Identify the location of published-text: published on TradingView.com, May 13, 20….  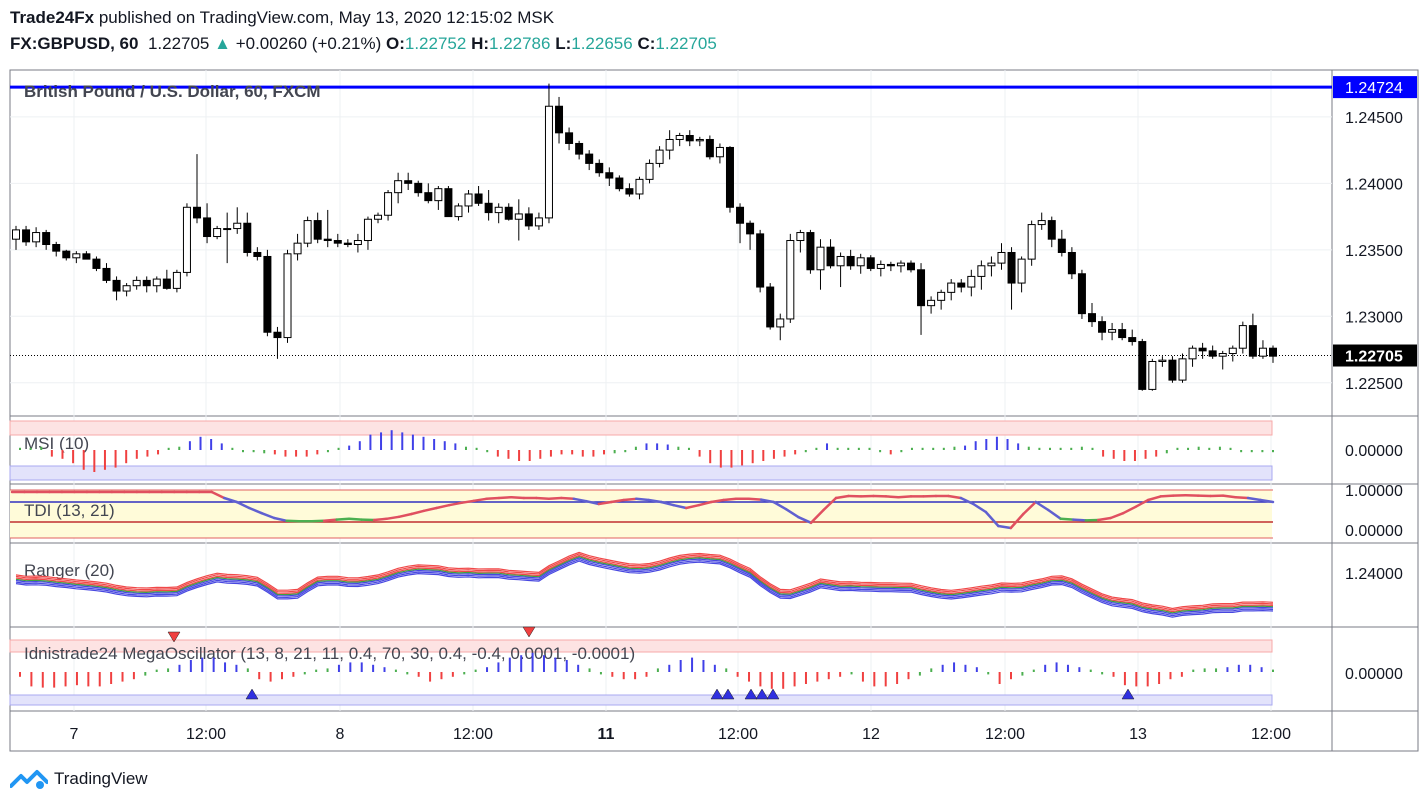
(326, 17).